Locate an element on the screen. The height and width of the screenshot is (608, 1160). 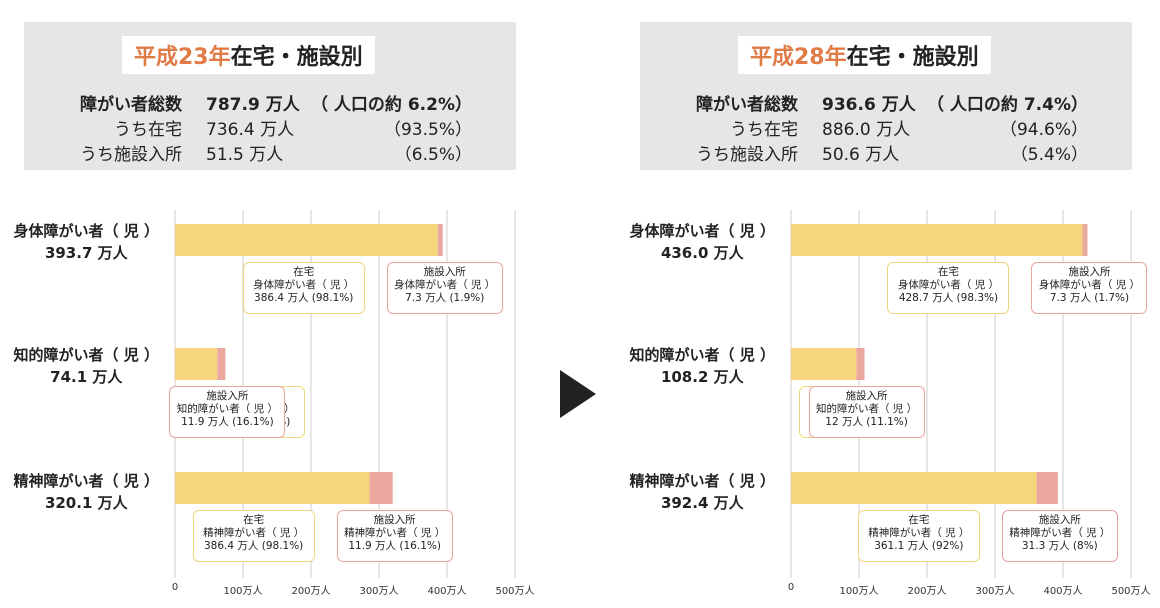
panel-title: 平成28年 在宅・施設別 is located at coordinates (864, 55).